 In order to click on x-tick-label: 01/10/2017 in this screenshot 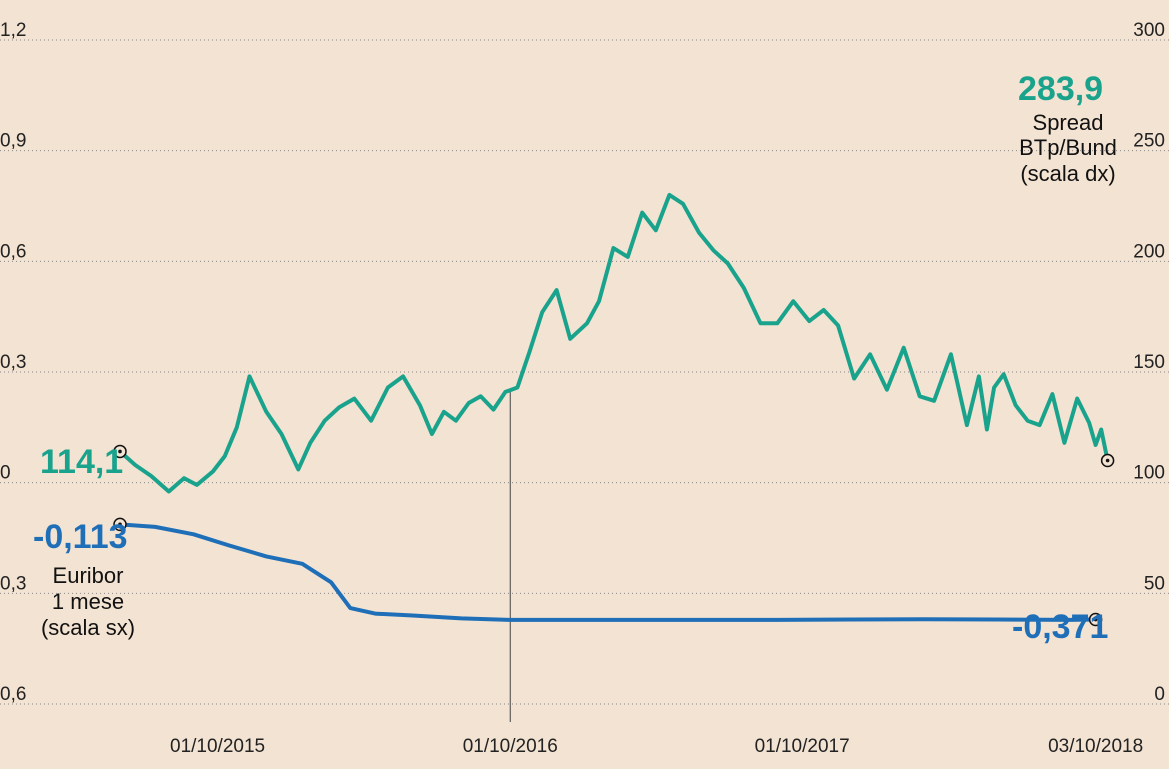, I will do `click(802, 746)`.